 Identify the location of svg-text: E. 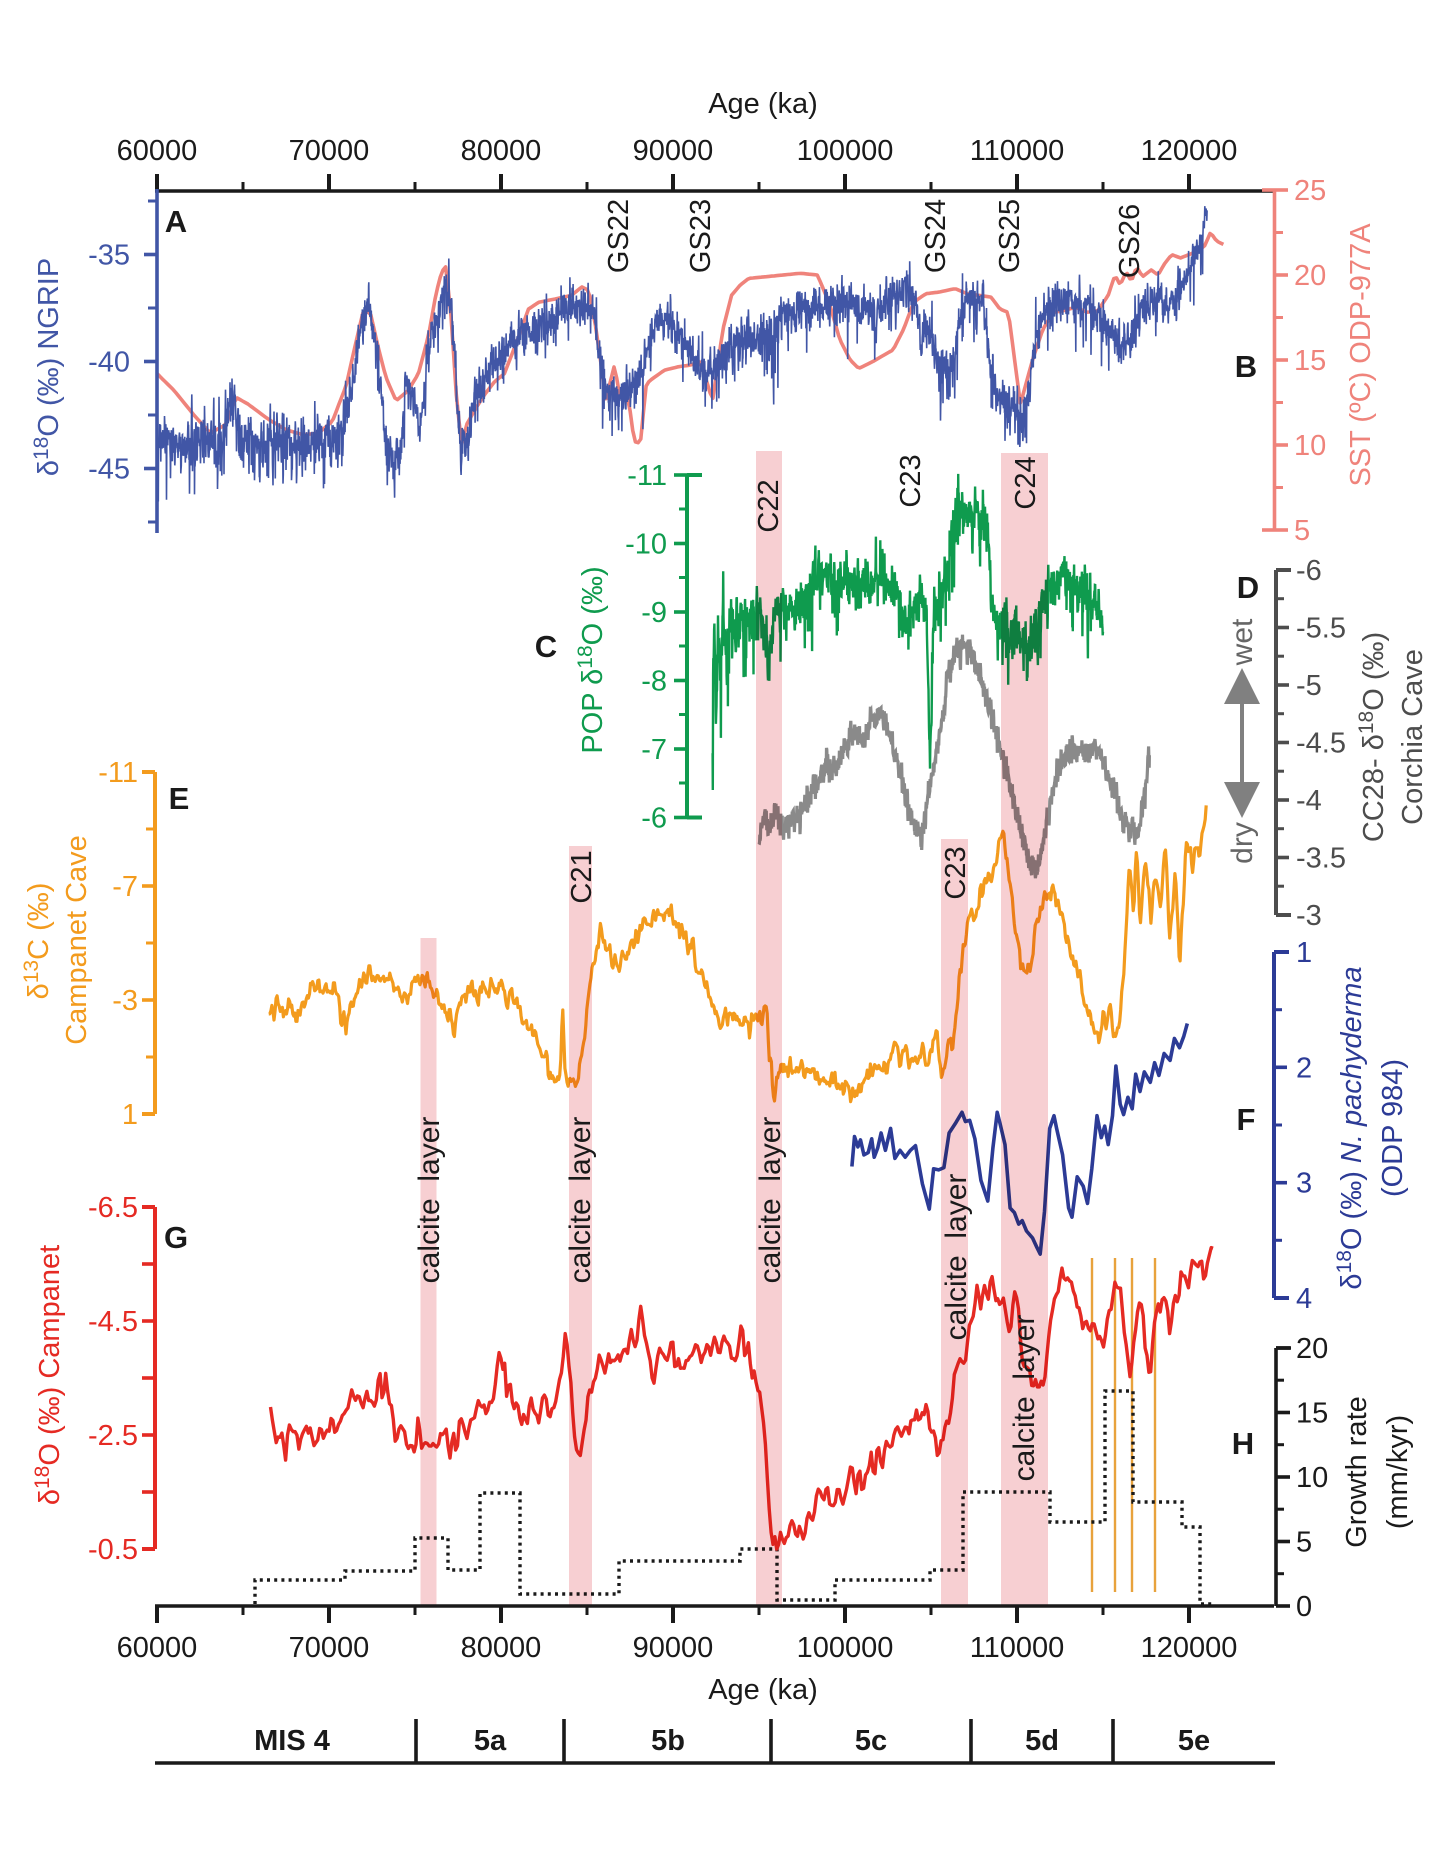
(179, 798).